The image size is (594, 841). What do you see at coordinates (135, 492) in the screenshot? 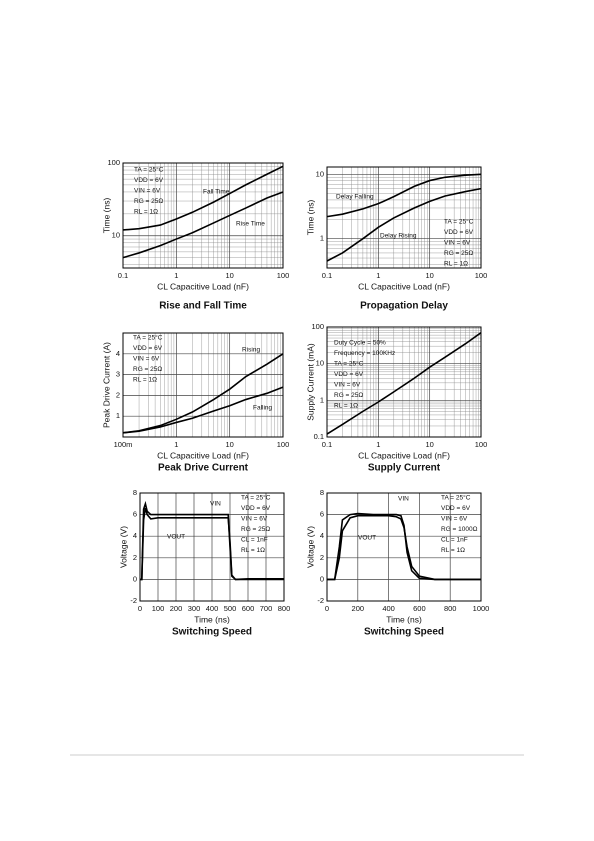
I see `y-tick-label: 8` at bounding box center [135, 492].